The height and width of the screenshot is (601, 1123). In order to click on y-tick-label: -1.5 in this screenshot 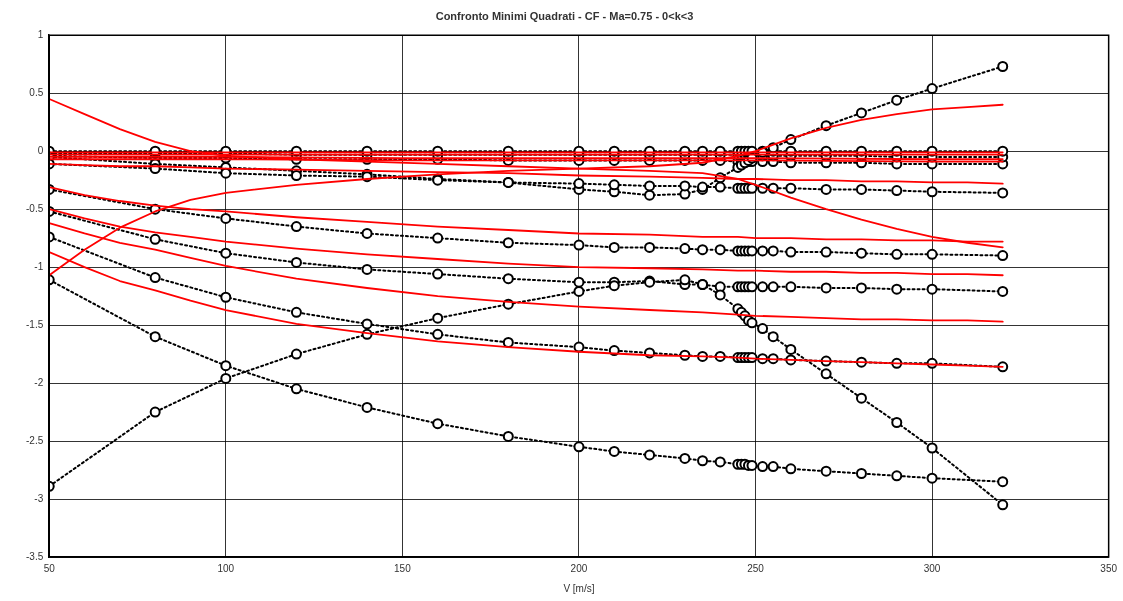, I will do `click(35, 324)`.